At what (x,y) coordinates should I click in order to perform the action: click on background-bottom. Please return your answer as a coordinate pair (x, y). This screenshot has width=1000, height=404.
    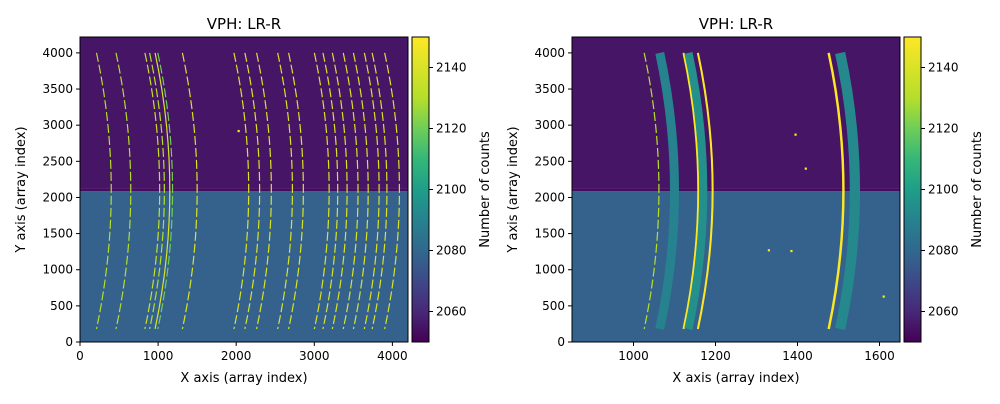
    Looking at the image, I should click on (244, 266).